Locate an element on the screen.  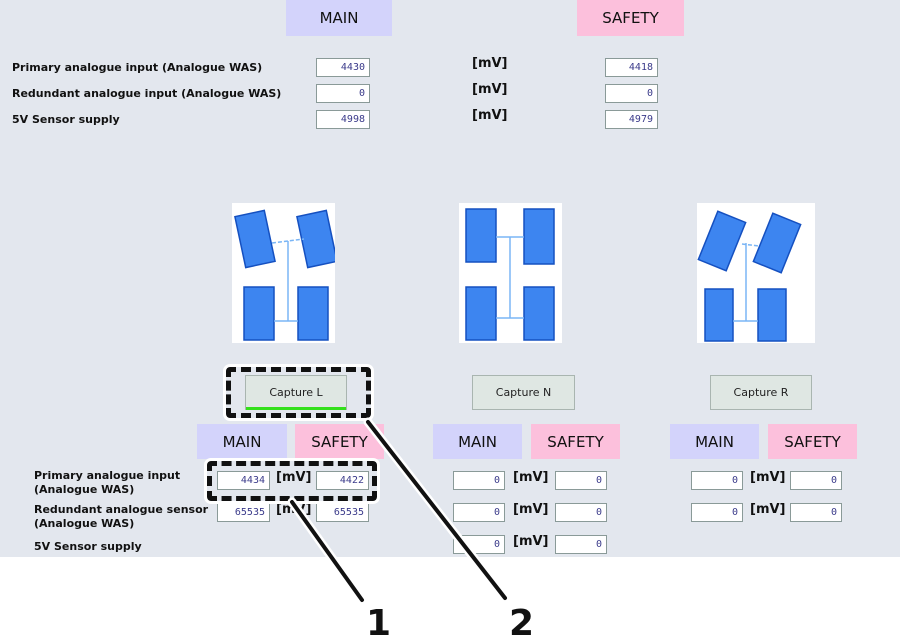
supply-label: 5V Sensor supply is located at coordinates (88, 546).